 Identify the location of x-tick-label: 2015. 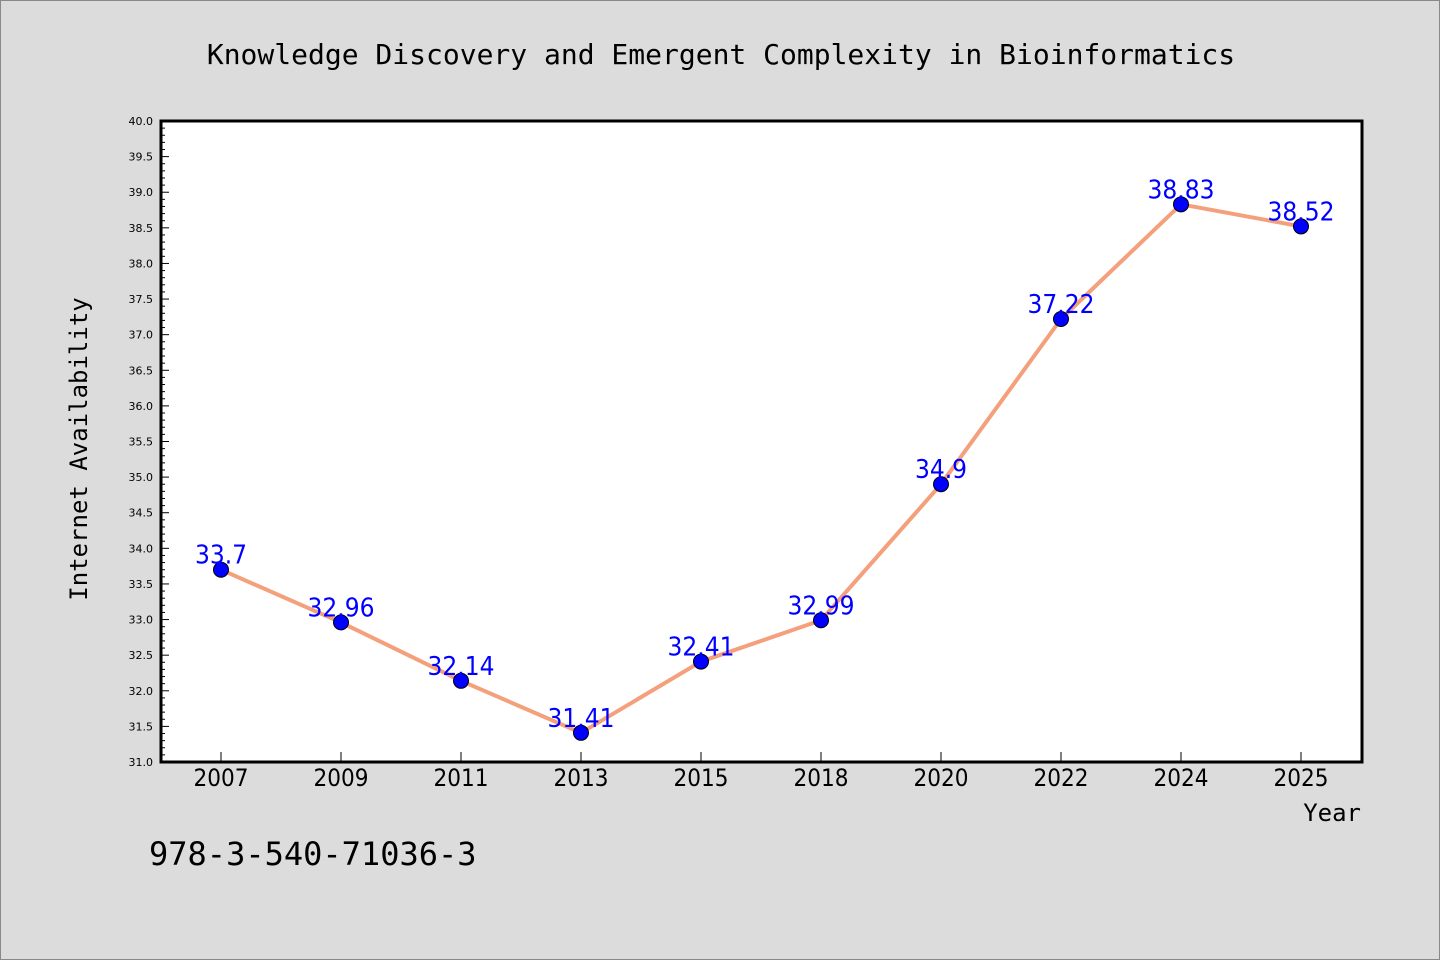
(701, 778).